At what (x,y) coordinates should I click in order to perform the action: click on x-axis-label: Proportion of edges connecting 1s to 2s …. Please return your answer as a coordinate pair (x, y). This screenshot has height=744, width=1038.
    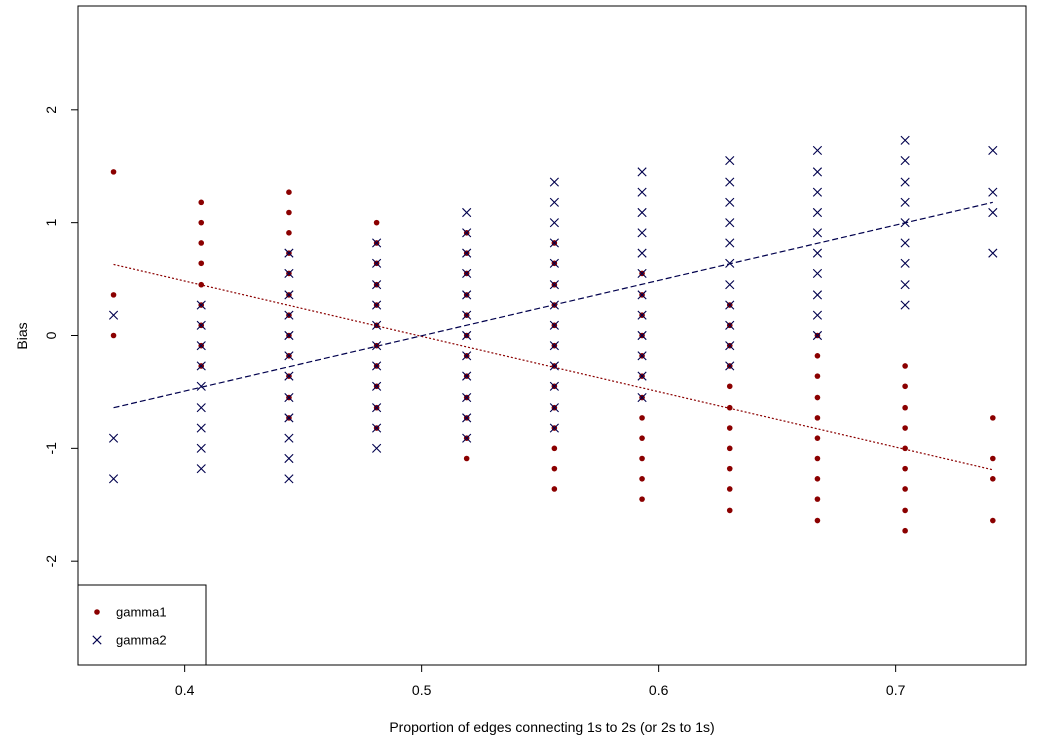
    Looking at the image, I should click on (551, 727).